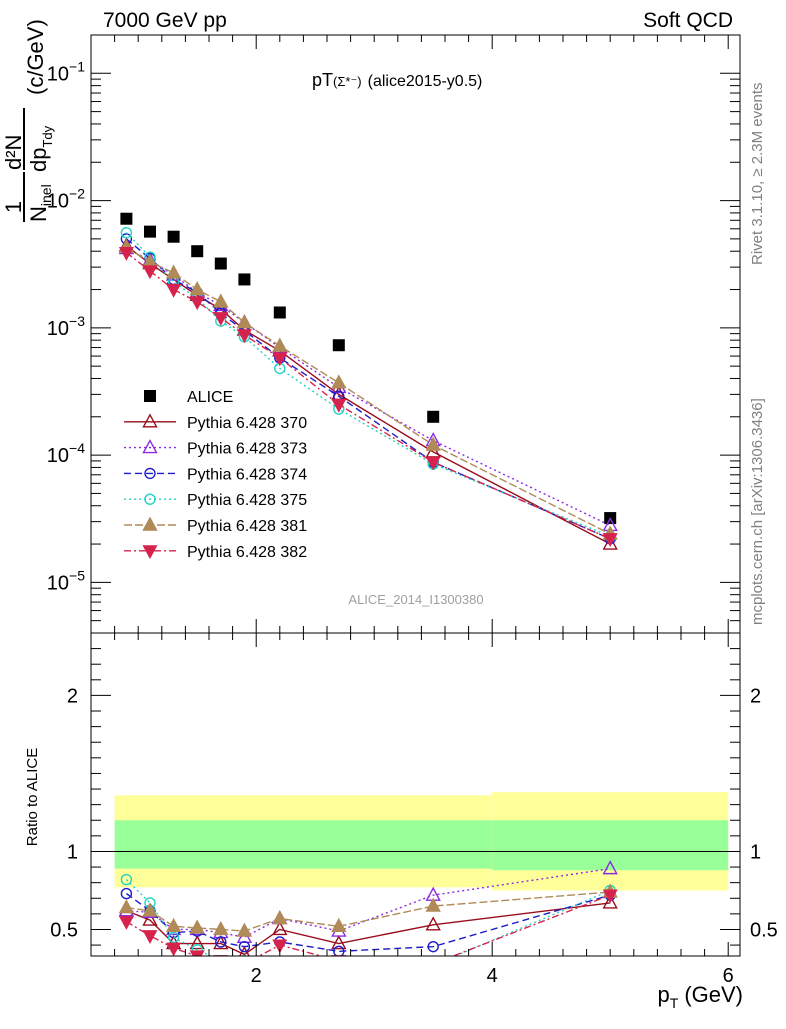  Describe the element at coordinates (66, 580) in the screenshot. I see `top-y-tick-label: 10⁻⁵` at that location.